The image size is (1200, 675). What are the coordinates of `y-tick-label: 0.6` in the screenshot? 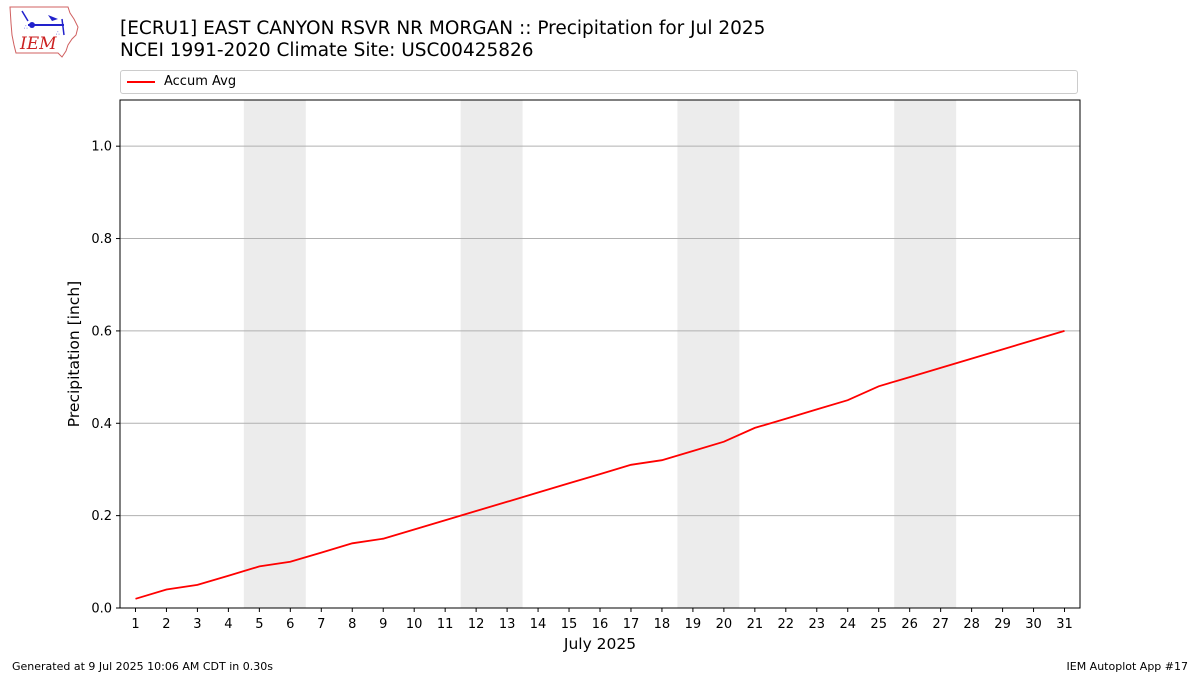 It's located at (101, 331).